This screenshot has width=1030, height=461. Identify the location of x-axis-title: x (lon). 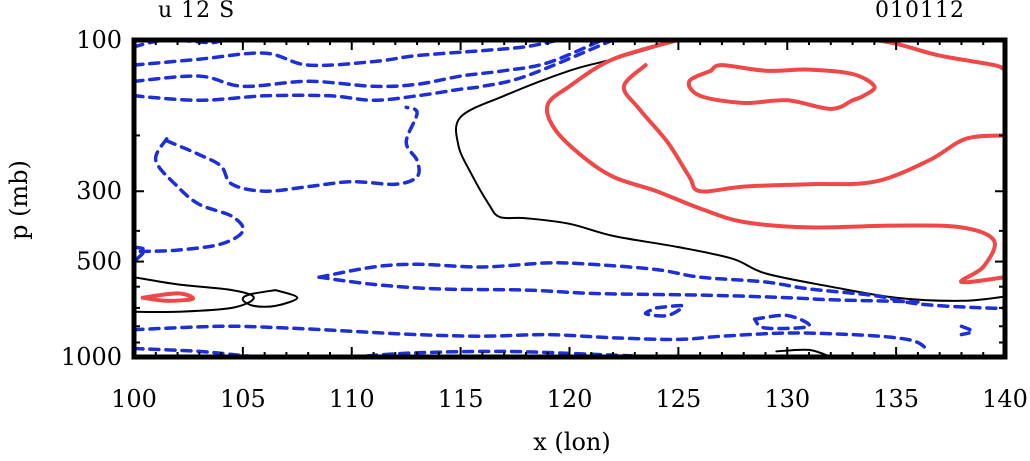
(571, 442).